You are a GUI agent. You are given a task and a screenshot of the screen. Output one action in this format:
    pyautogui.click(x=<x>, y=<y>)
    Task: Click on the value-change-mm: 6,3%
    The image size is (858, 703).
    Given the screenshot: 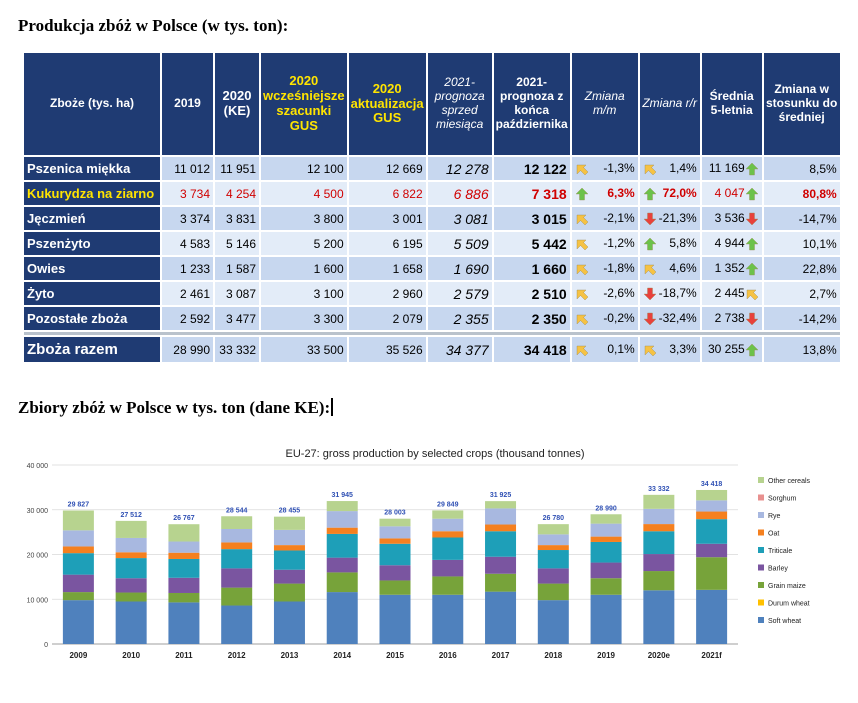 What is the action you would take?
    pyautogui.click(x=604, y=193)
    